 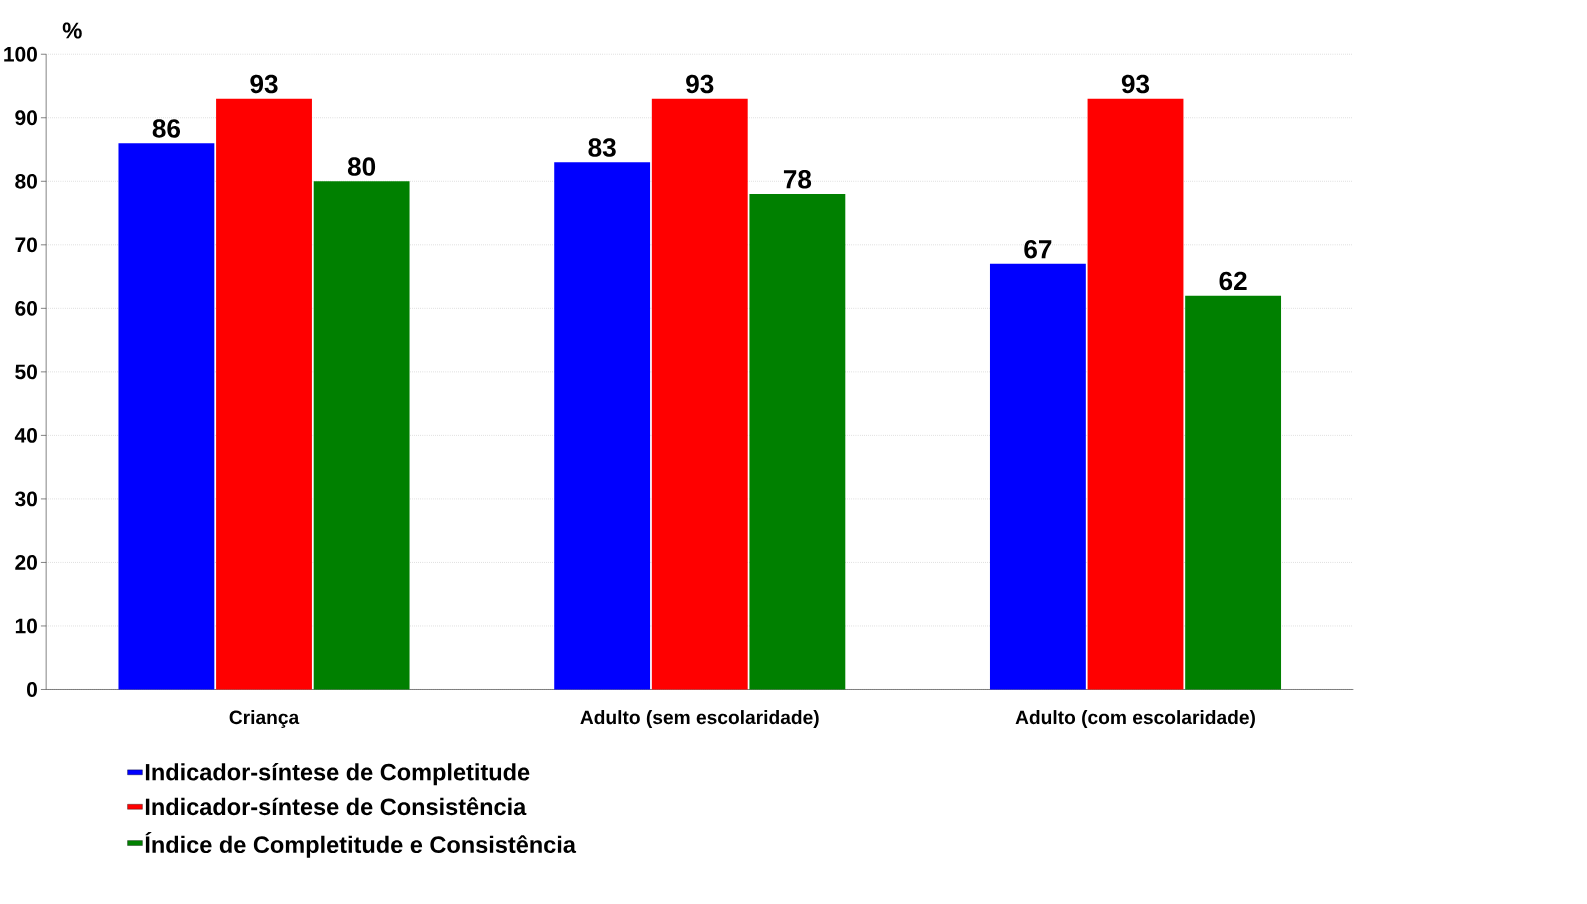 What do you see at coordinates (699, 719) in the screenshot?
I see `x-tick-label: Adulto (sem escolaridade)` at bounding box center [699, 719].